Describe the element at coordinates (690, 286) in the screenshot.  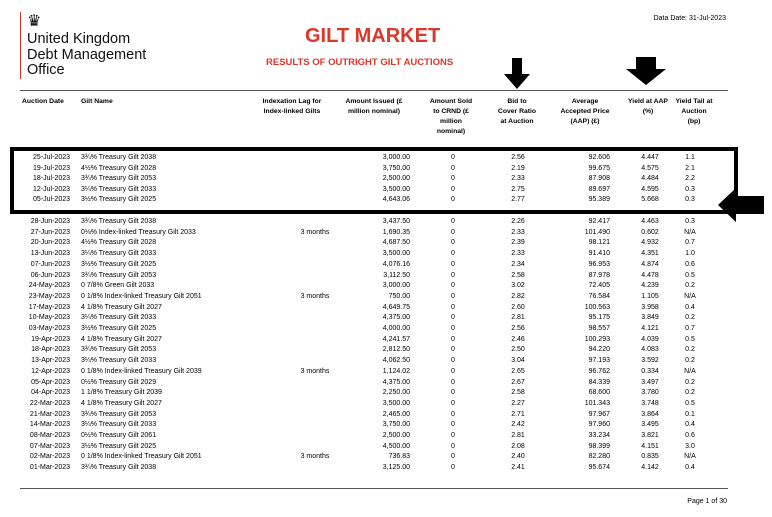
I see `yield-tail: 0.2` at that location.